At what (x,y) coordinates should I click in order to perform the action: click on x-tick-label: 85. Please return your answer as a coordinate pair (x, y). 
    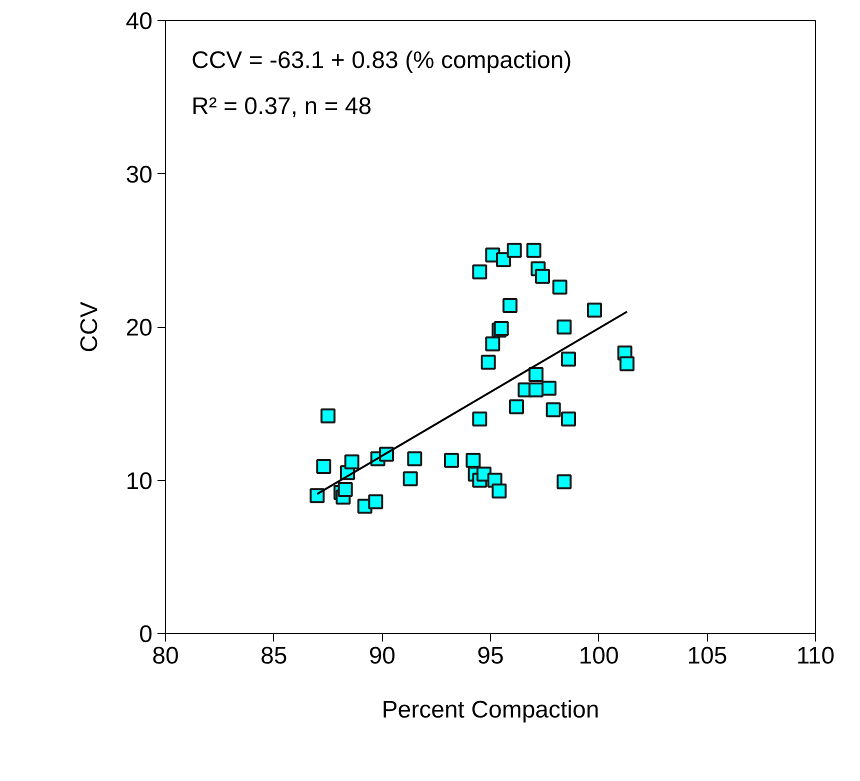
    Looking at the image, I should click on (274, 656).